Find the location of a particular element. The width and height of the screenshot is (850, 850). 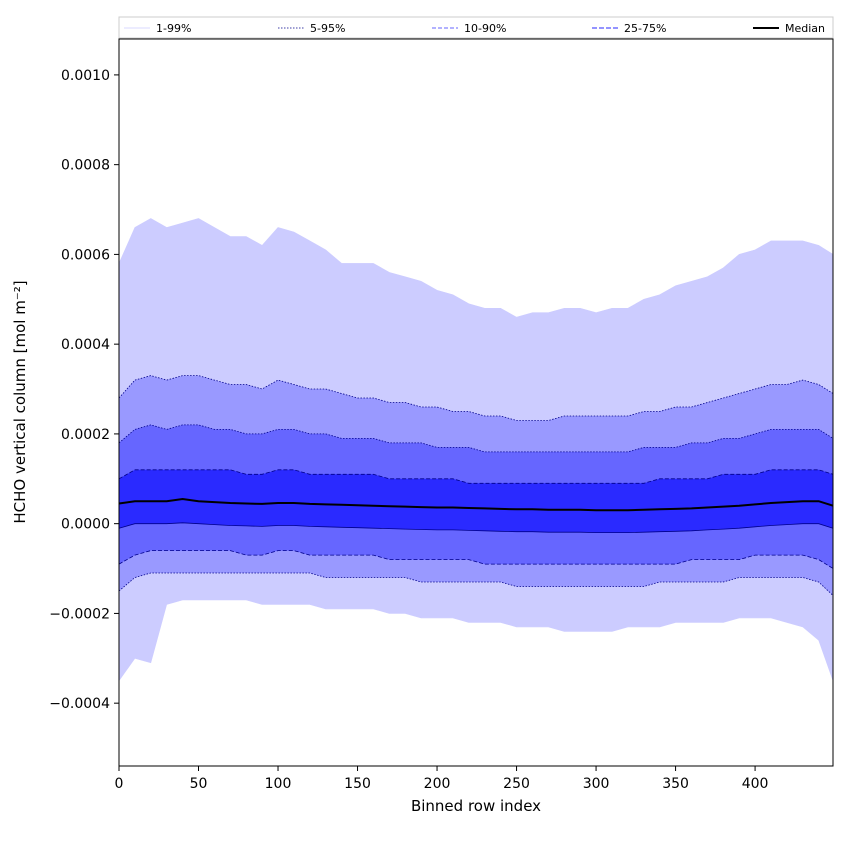

x-tick-label: 250 is located at coordinates (516, 784).